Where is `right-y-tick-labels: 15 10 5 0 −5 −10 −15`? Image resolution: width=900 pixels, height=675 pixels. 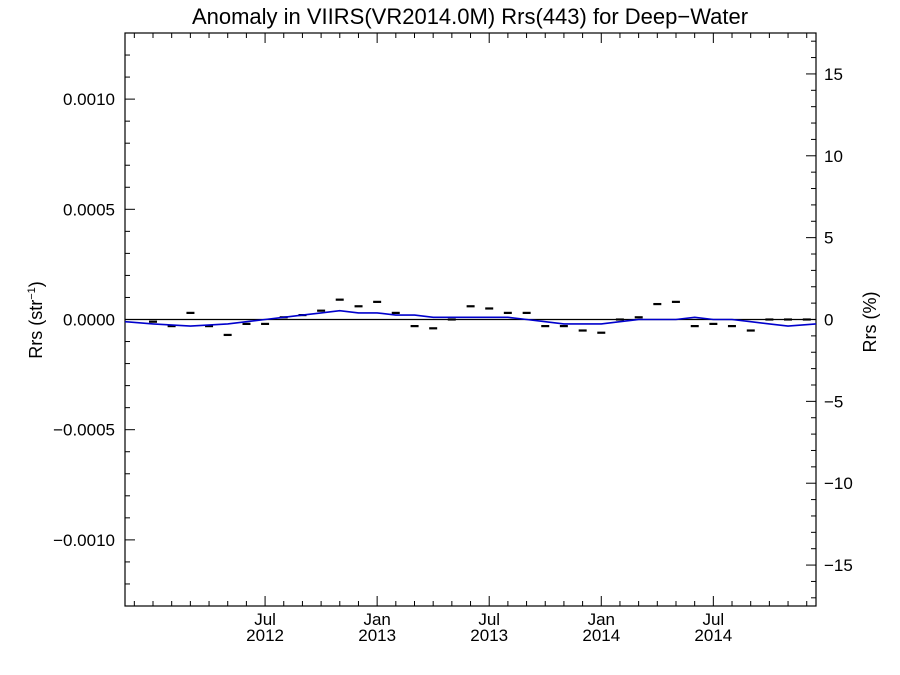
right-y-tick-labels: 15 10 5 0 −5 −10 −15 is located at coordinates (838, 320).